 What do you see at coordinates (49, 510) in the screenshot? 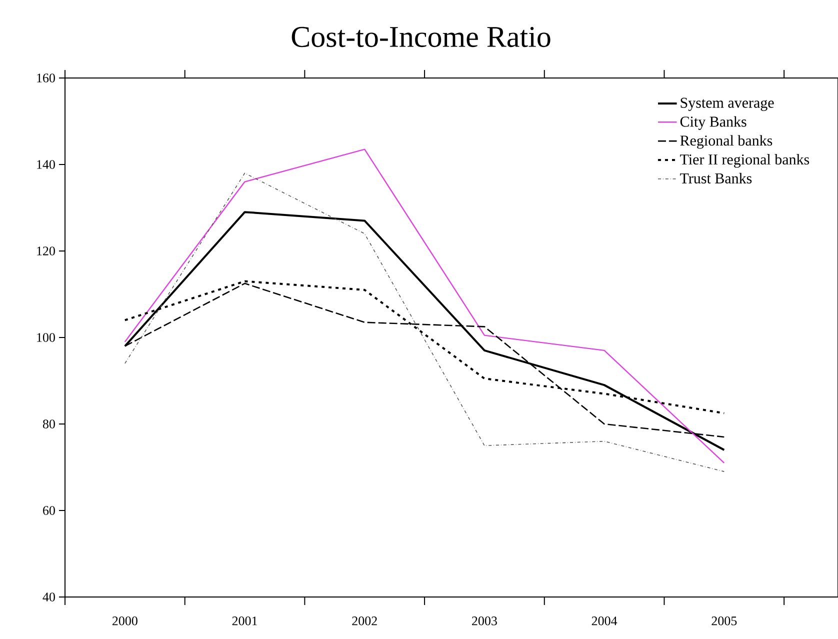
I see `y-tick-label: 60` at bounding box center [49, 510].